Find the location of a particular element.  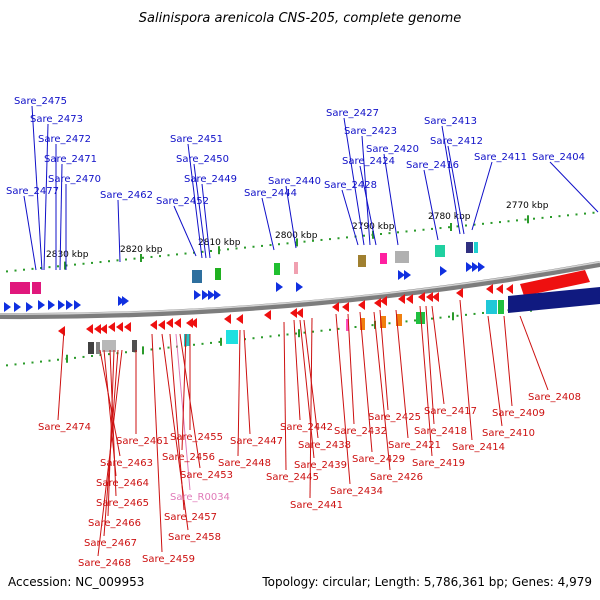

gene-label: Sare_2463 is located at coordinates (126, 463).